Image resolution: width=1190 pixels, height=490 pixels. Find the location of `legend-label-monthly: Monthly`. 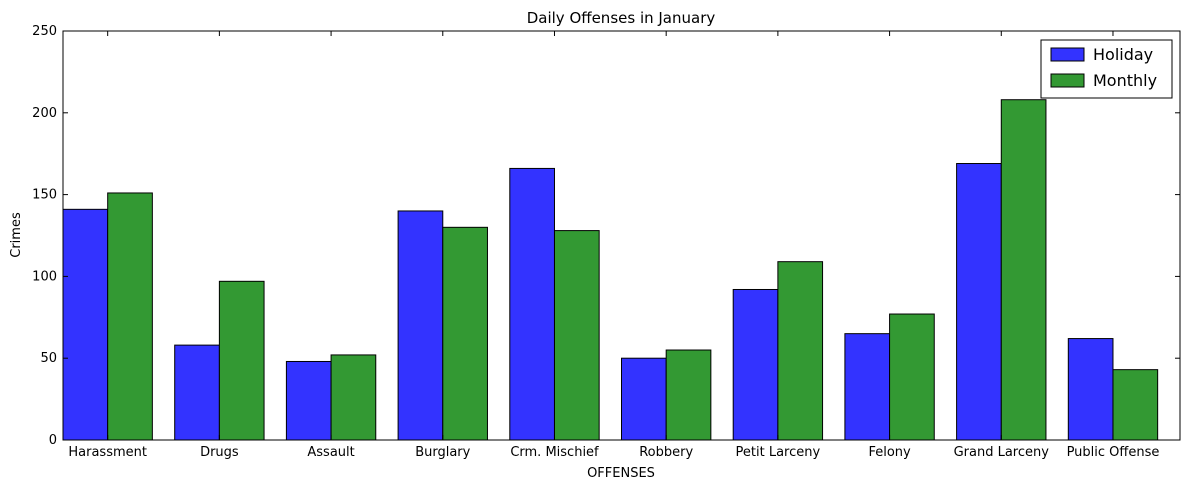

legend-label-monthly: Monthly is located at coordinates (1125, 80).